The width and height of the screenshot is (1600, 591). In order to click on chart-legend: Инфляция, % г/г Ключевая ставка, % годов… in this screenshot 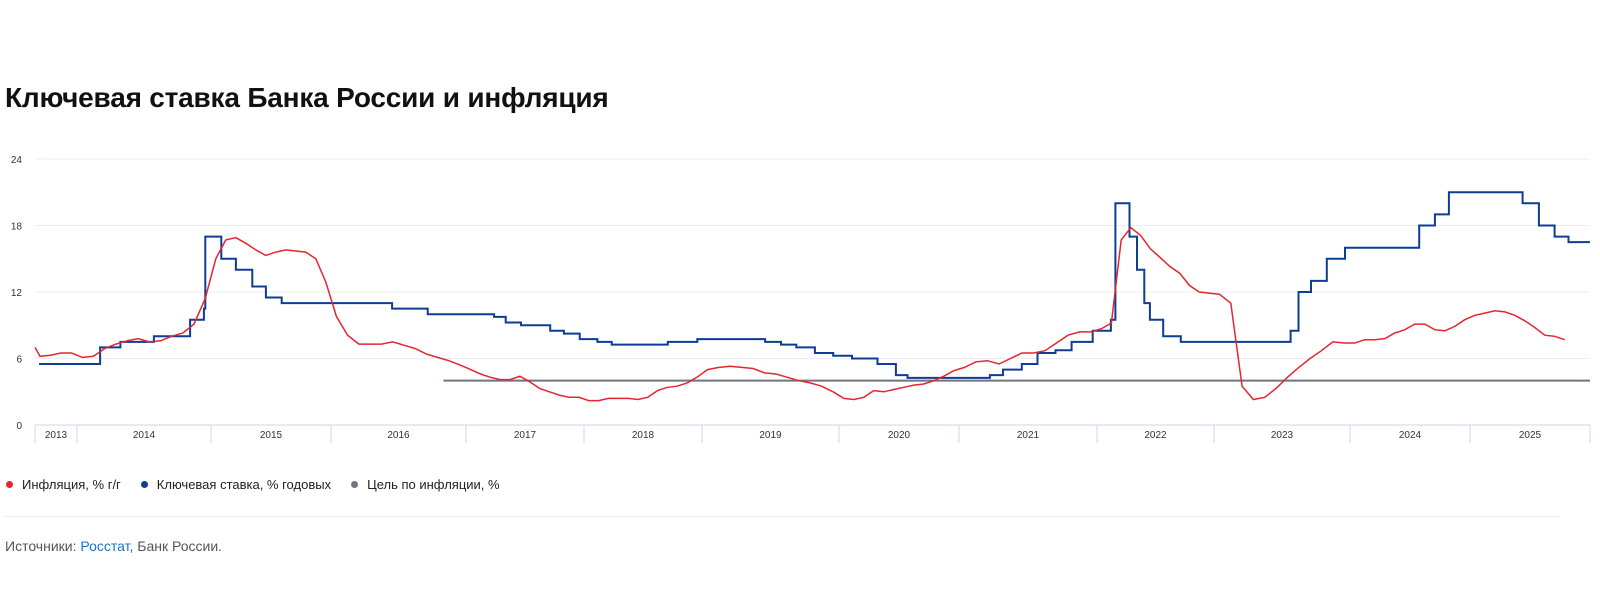, I will do `click(253, 484)`.